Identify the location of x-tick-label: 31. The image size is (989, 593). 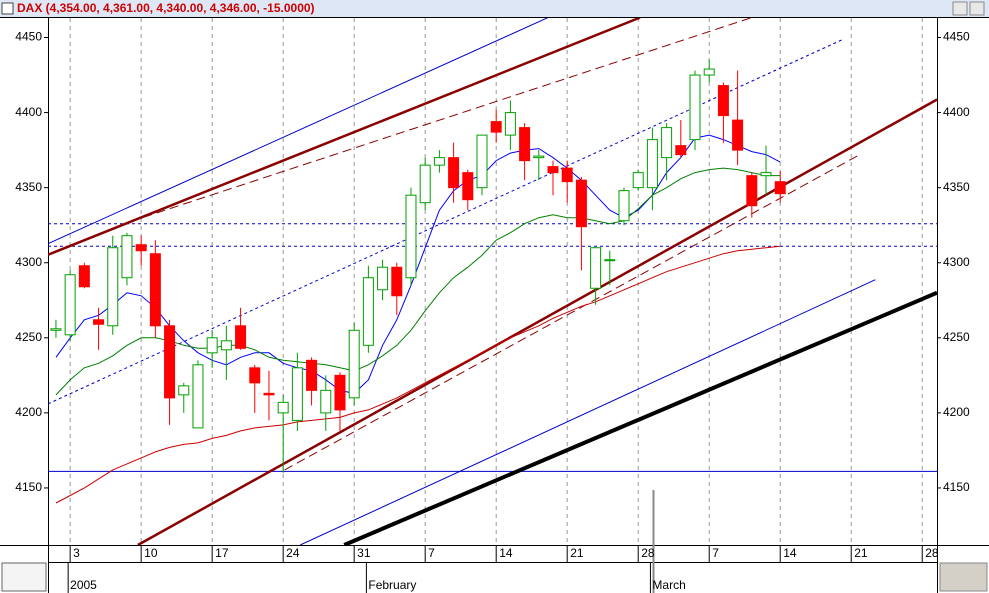
(364, 553).